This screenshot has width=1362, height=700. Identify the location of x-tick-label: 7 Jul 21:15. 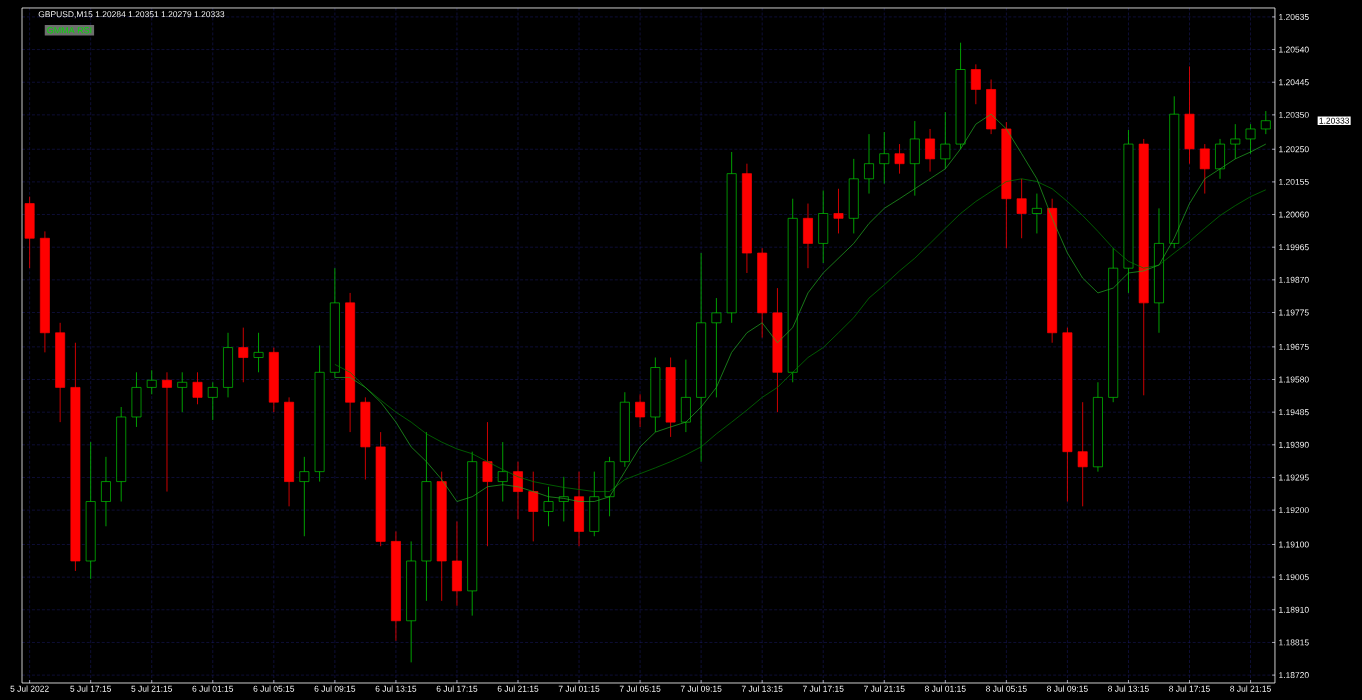
(884, 688).